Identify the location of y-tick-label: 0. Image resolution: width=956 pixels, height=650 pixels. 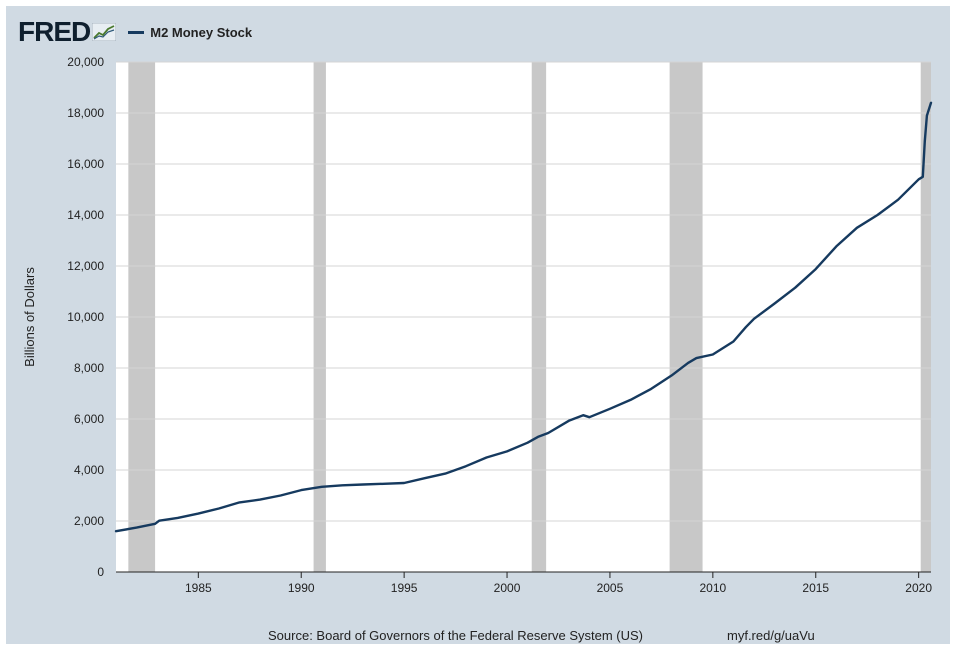
(100, 572).